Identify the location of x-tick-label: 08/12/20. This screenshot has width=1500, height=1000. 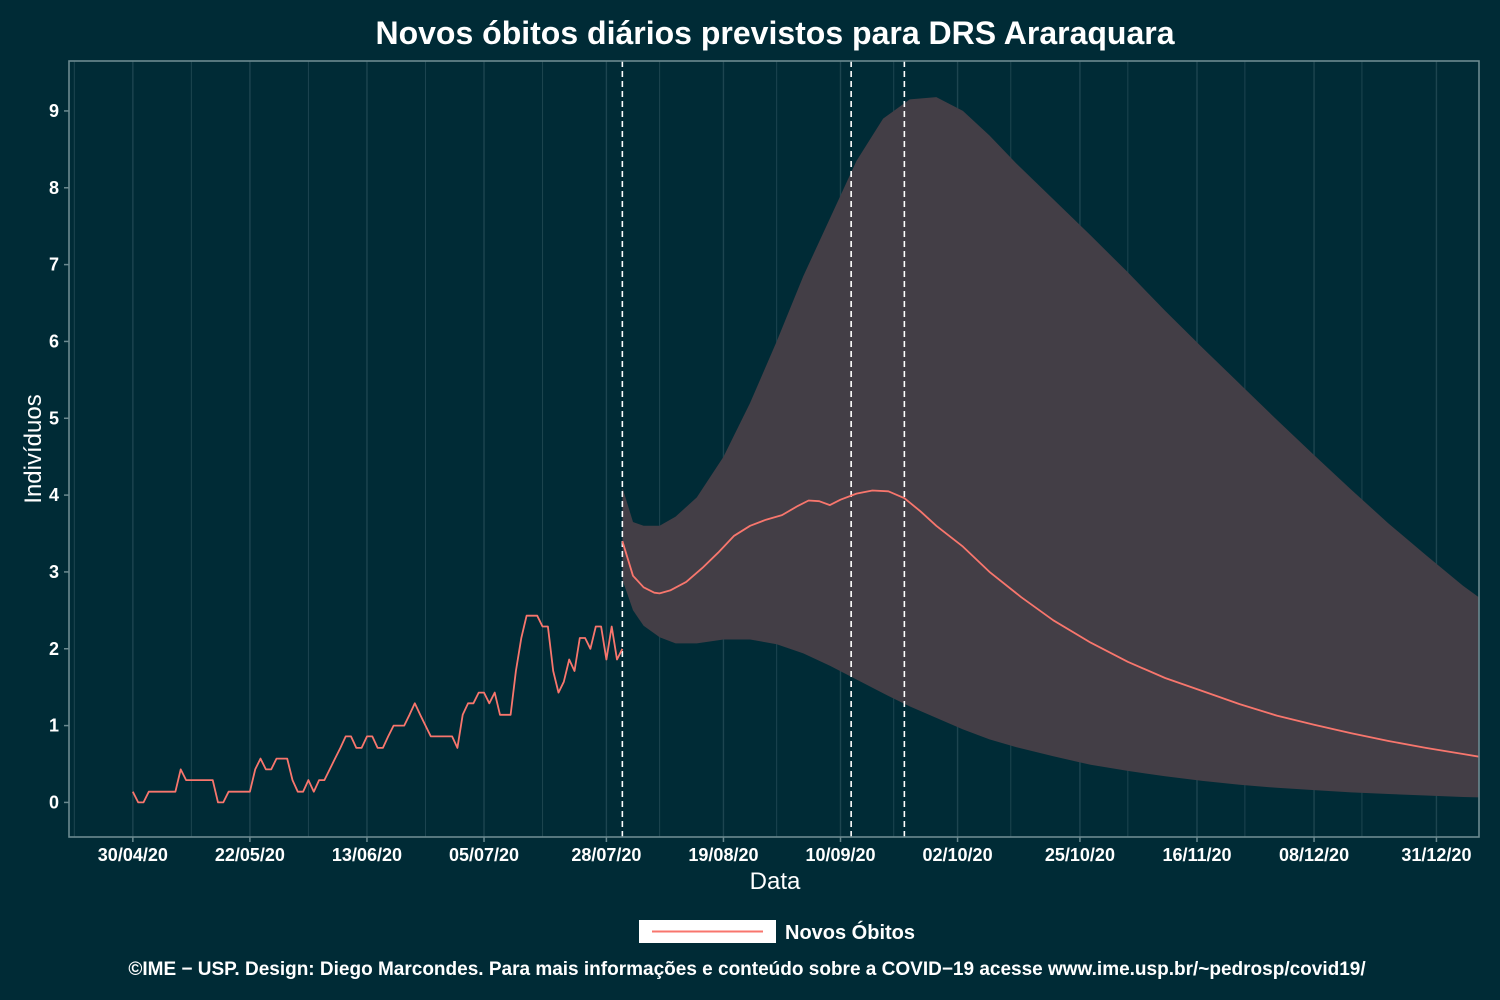
(1314, 855).